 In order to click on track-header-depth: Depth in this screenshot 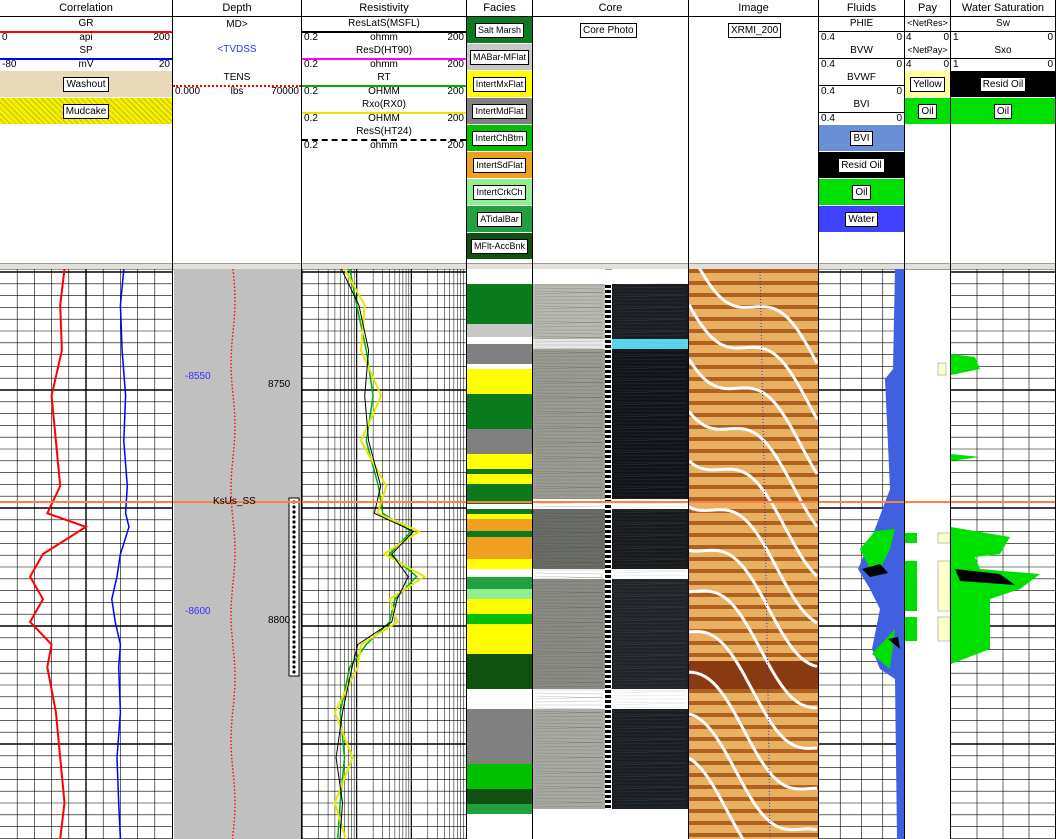, I will do `click(237, 8)`.